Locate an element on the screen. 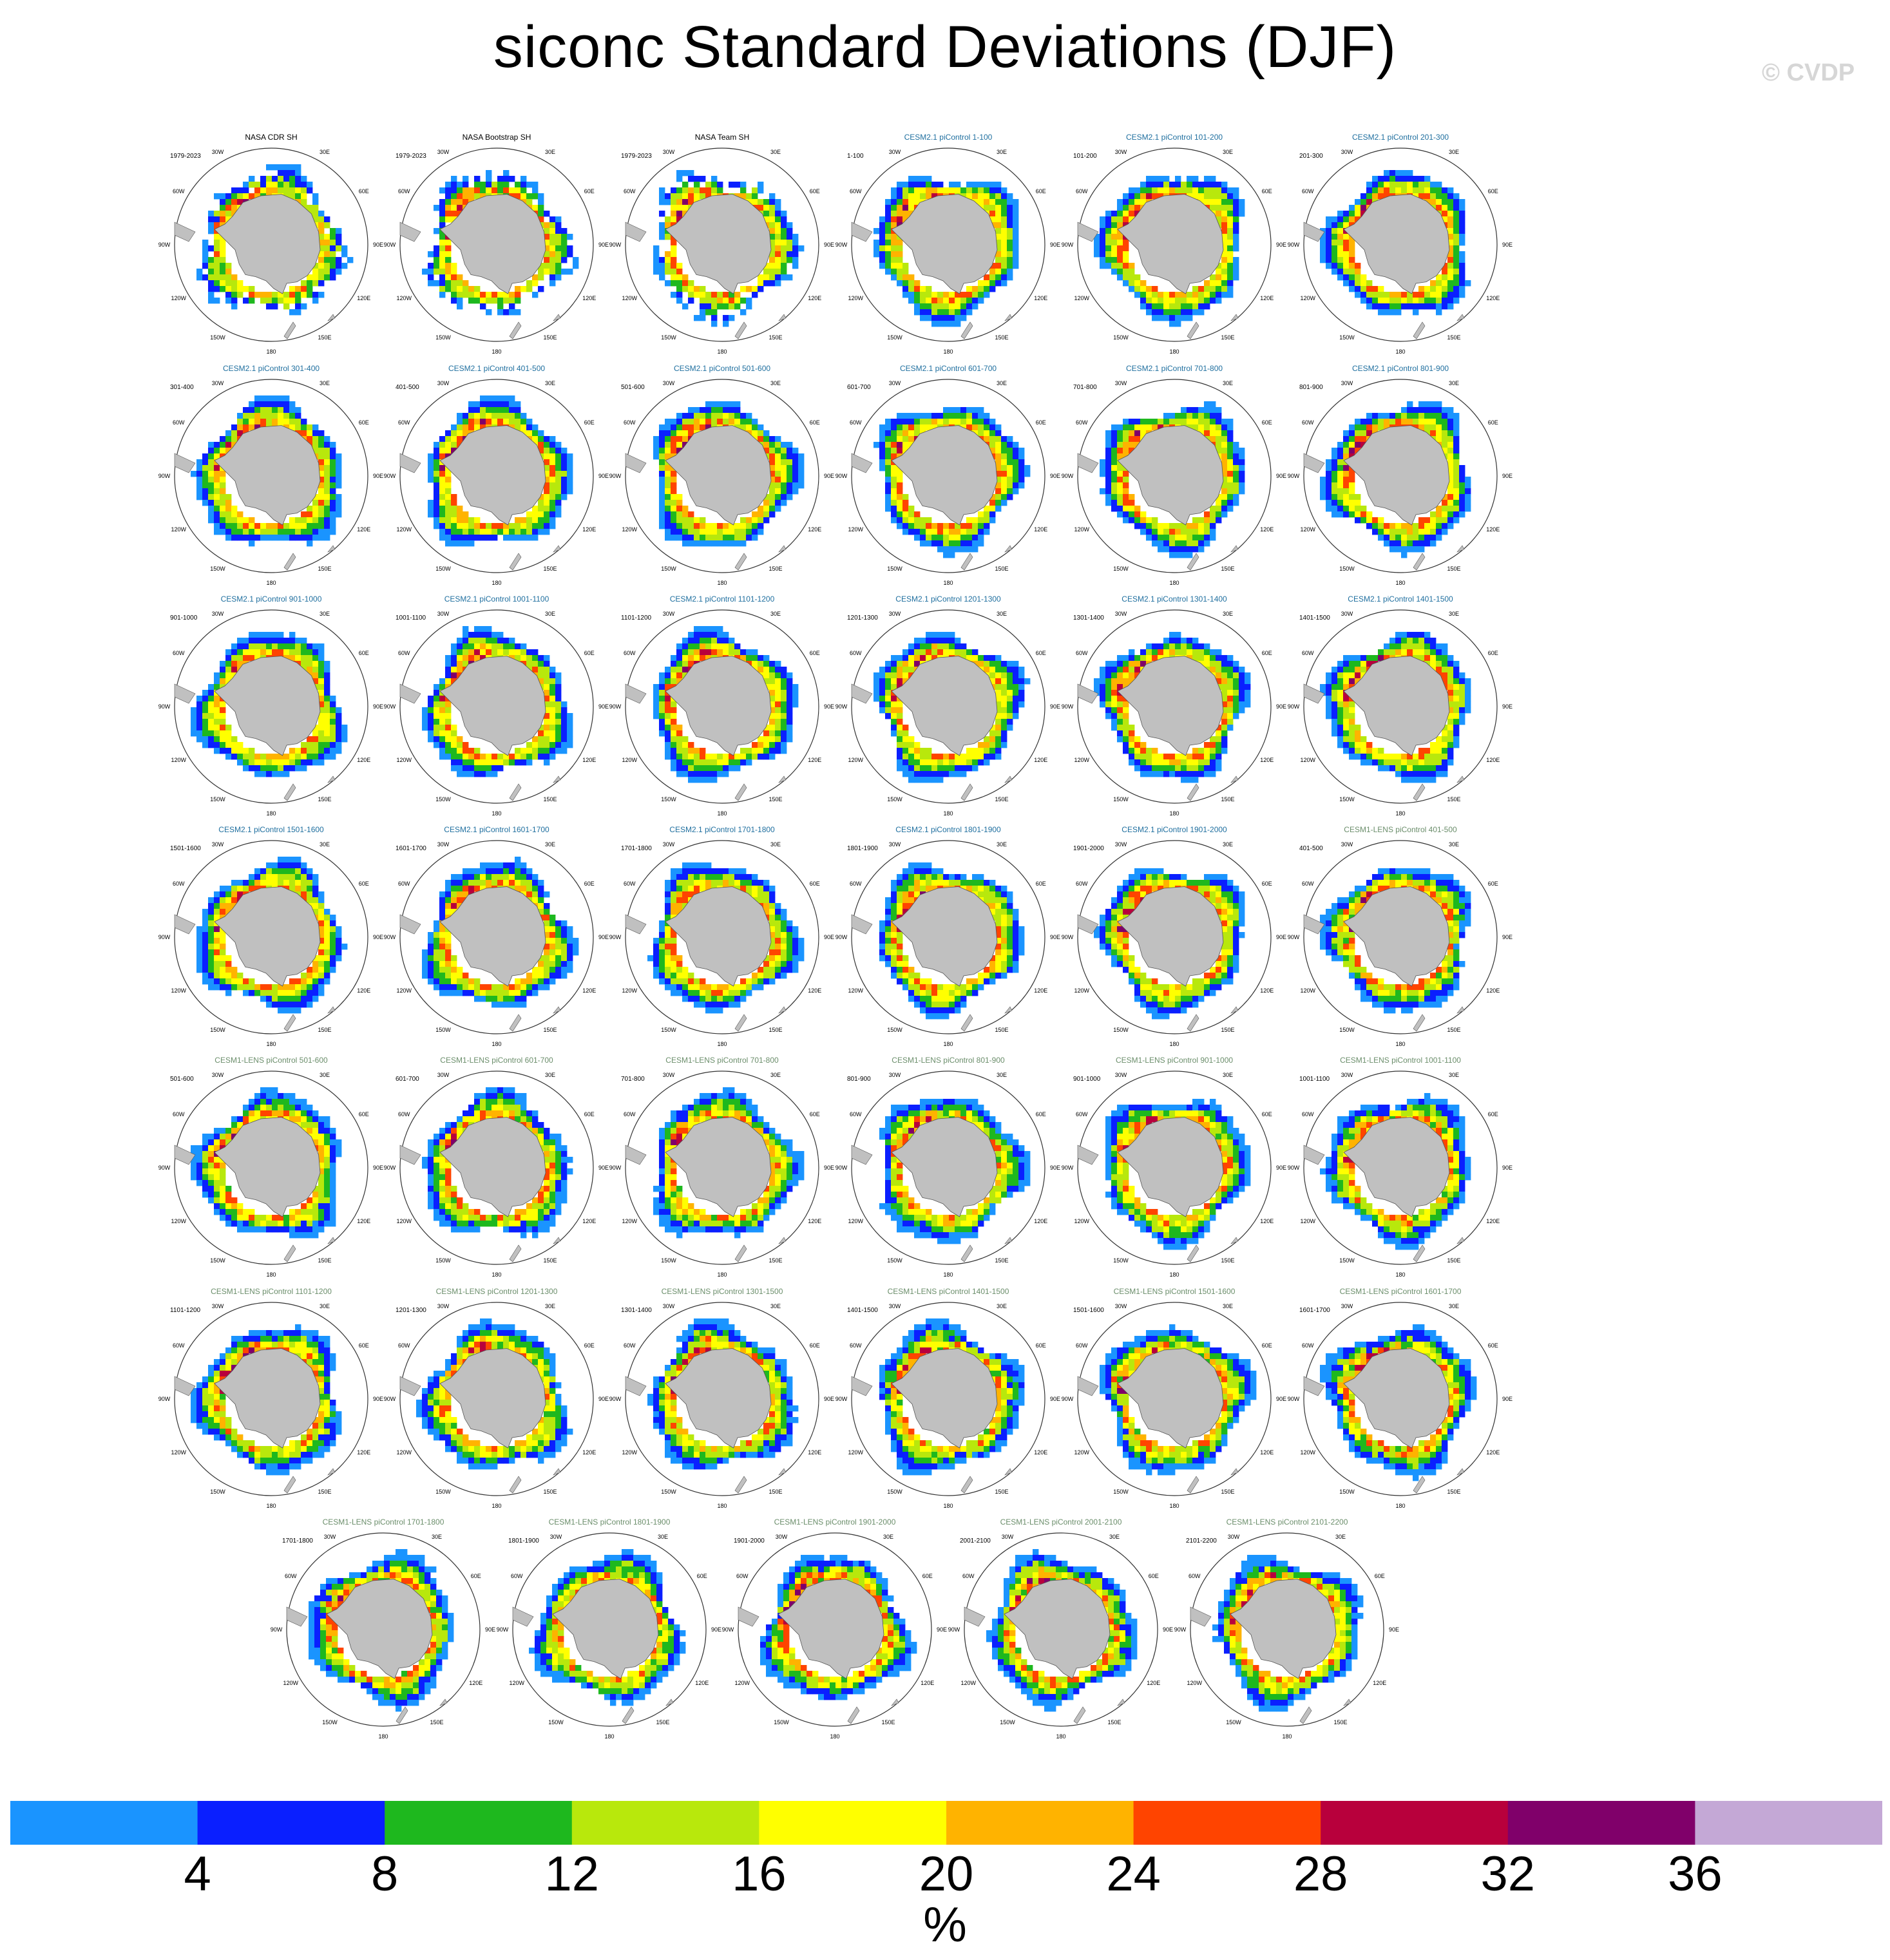 The width and height of the screenshot is (1890, 1960). panel-title: CESM2.1 piControl 101-200 is located at coordinates (1174, 137).